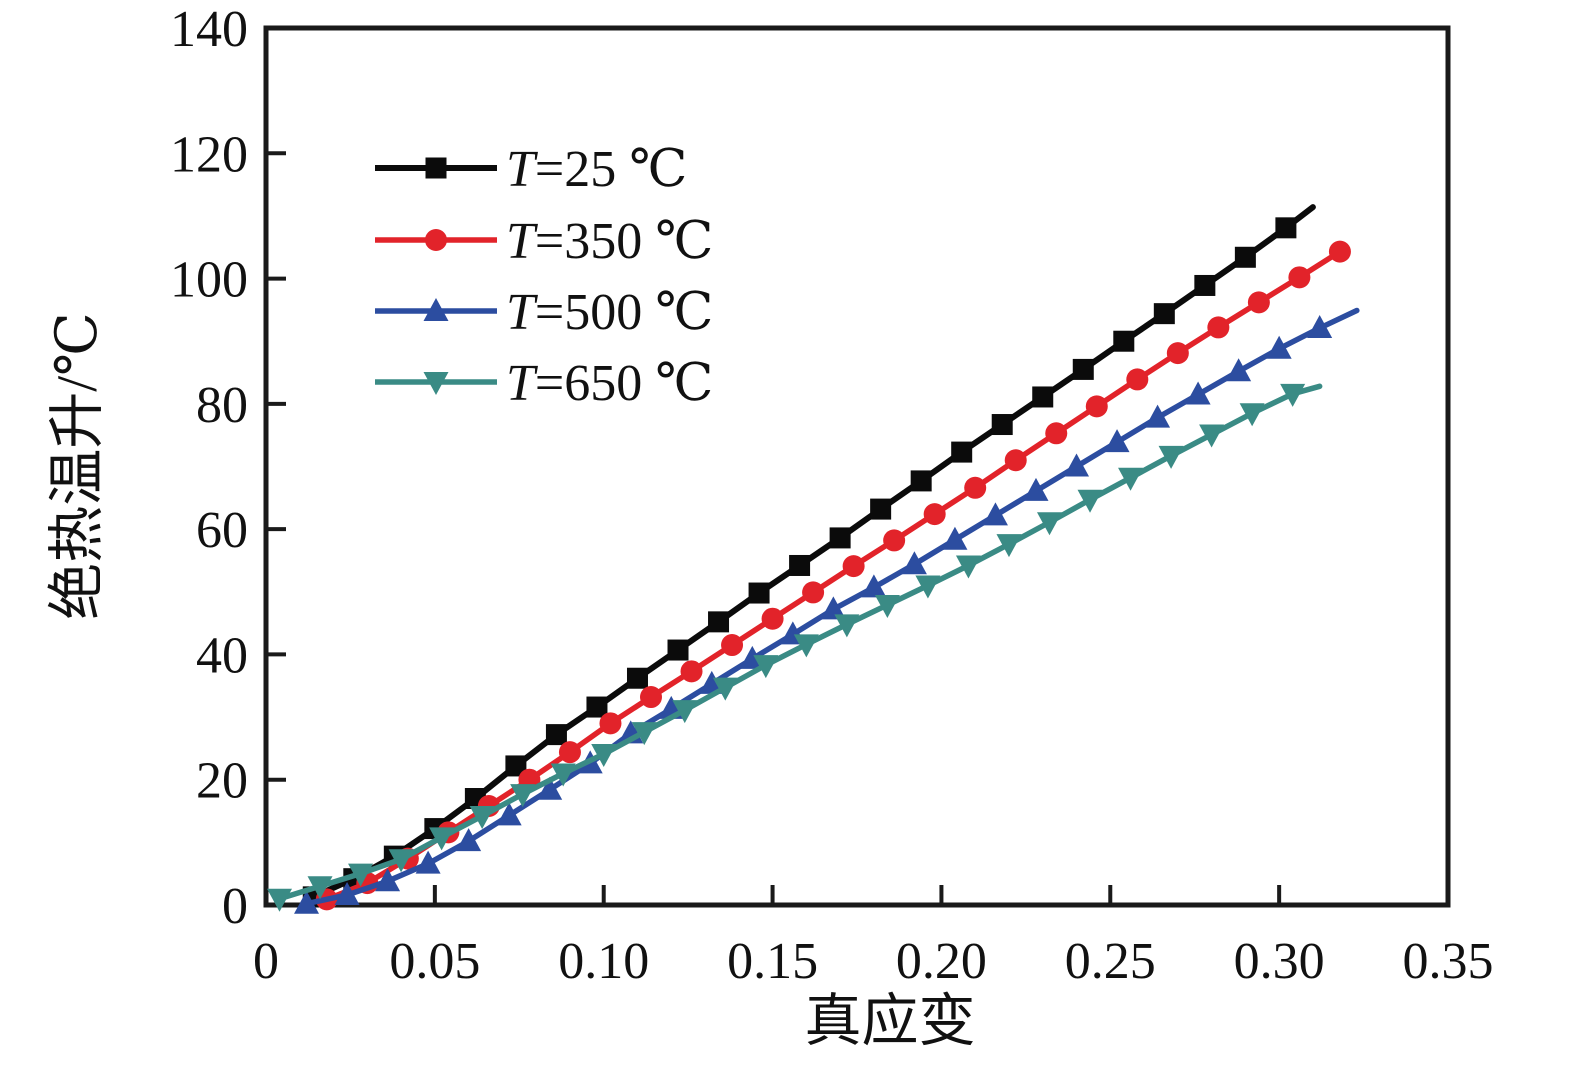  I want to click on x-axis-title: 真应变, so click(890, 1021).